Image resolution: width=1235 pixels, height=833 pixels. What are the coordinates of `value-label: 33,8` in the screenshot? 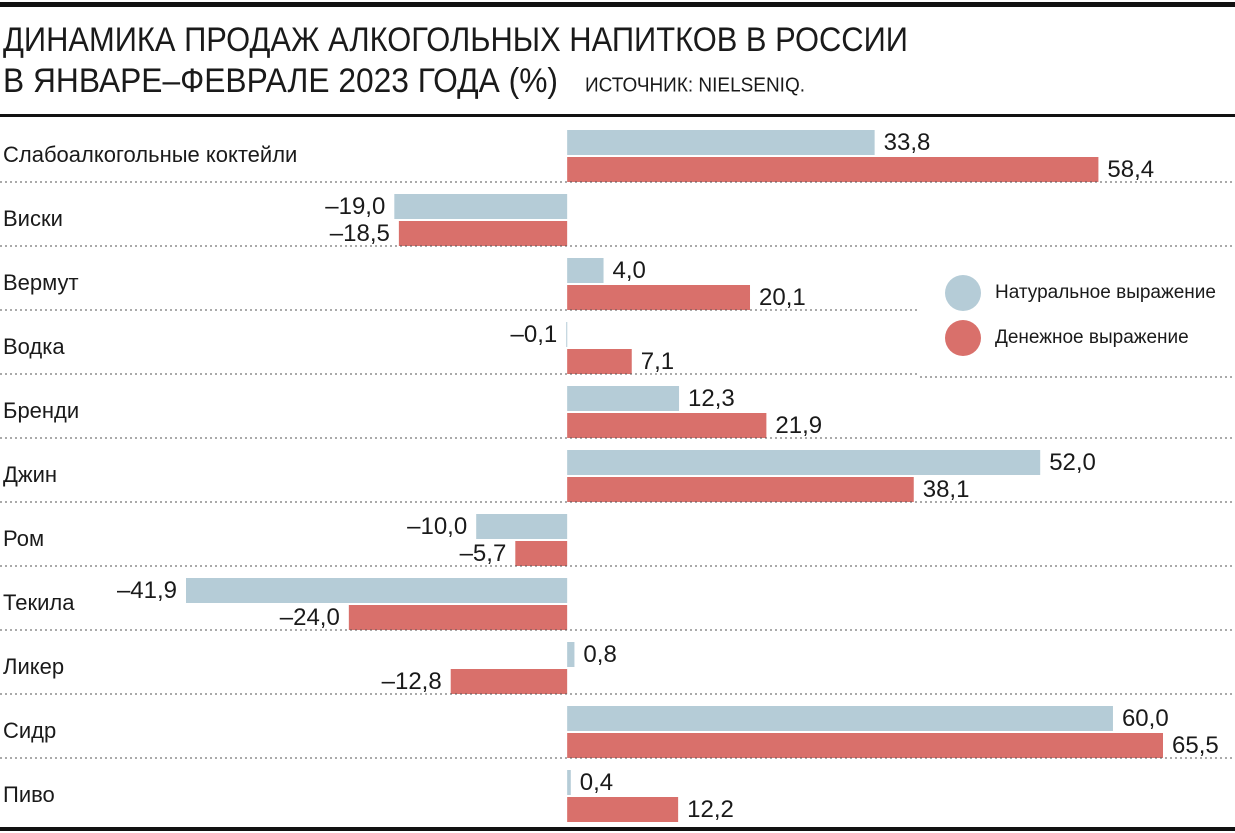 It's located at (907, 142).